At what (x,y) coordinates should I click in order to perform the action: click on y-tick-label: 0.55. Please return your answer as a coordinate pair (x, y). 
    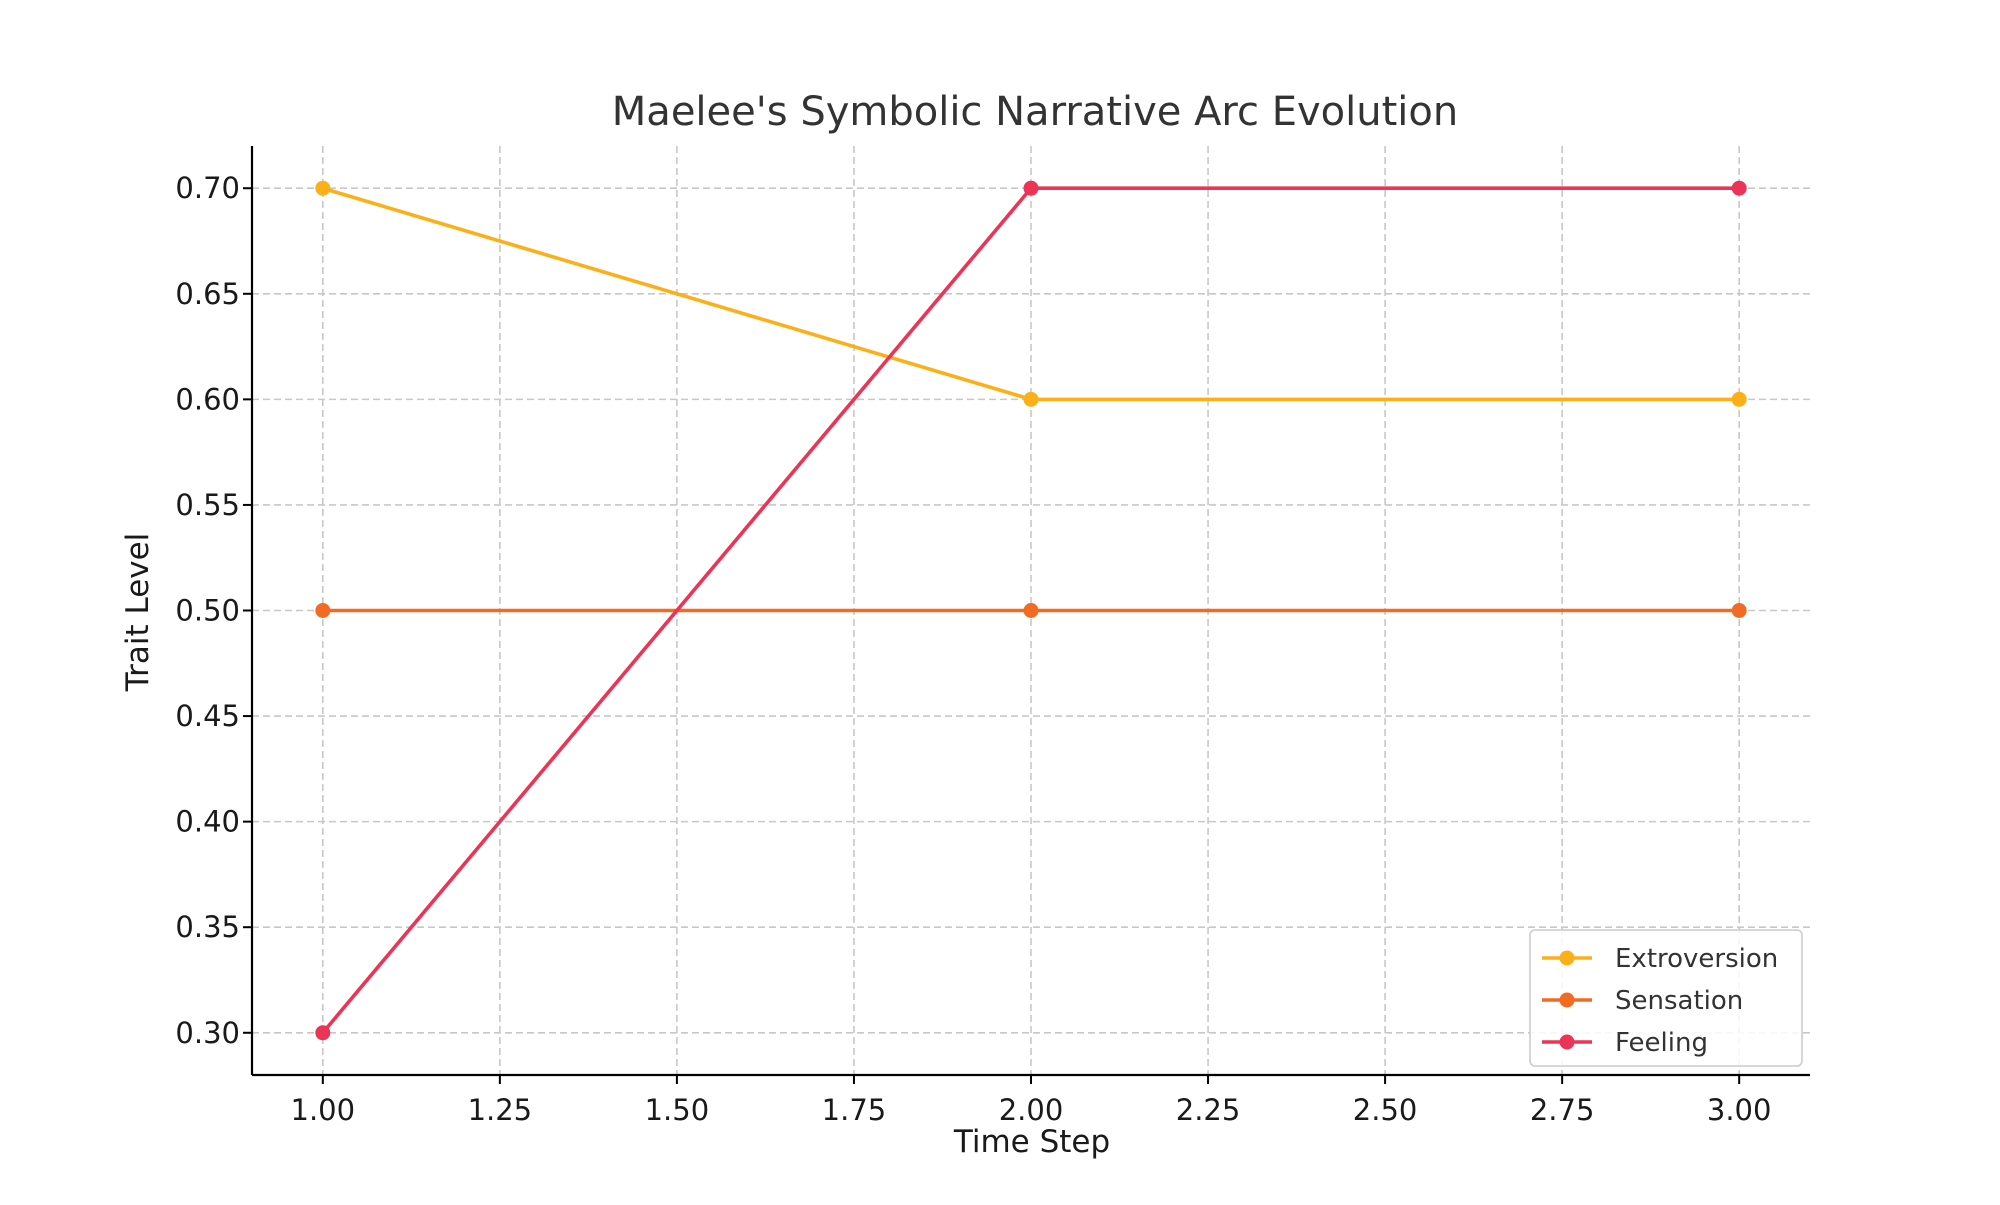
    Looking at the image, I should click on (207, 505).